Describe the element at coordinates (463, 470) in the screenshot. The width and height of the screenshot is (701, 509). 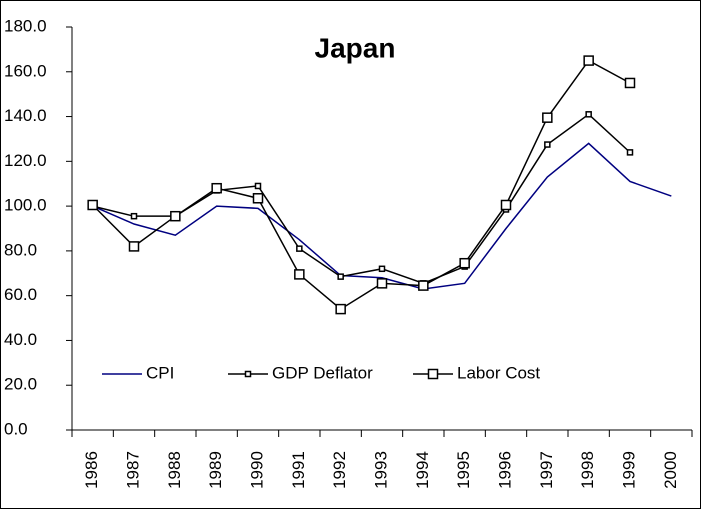
I see `x-tick-label: 1995` at that location.